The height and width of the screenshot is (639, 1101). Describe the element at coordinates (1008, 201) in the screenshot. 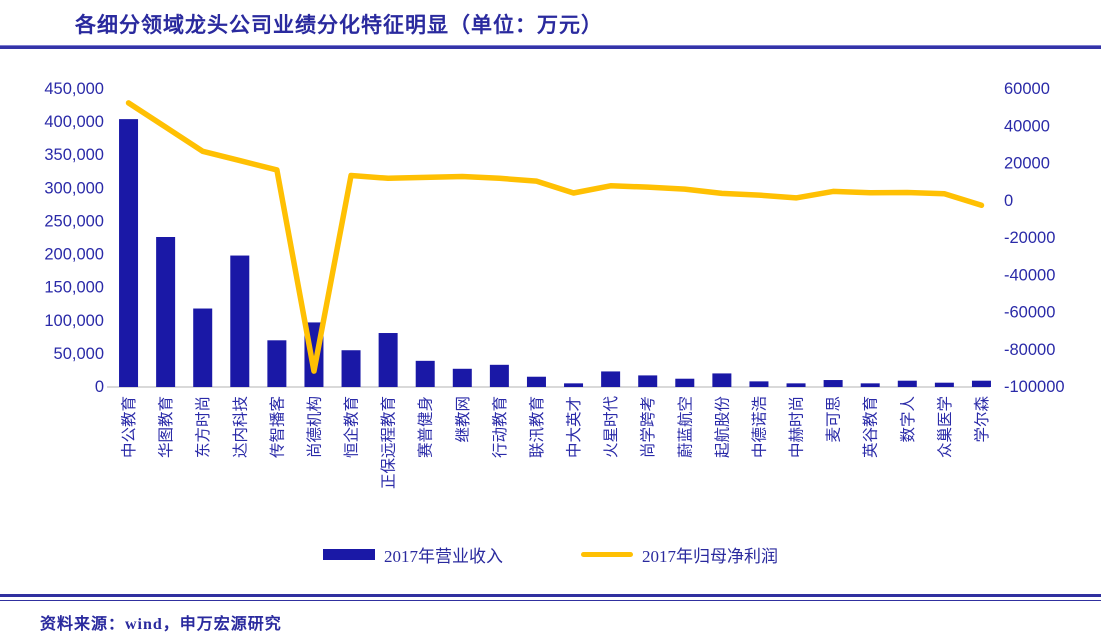

I see `right-axis-tick-label: 0` at that location.